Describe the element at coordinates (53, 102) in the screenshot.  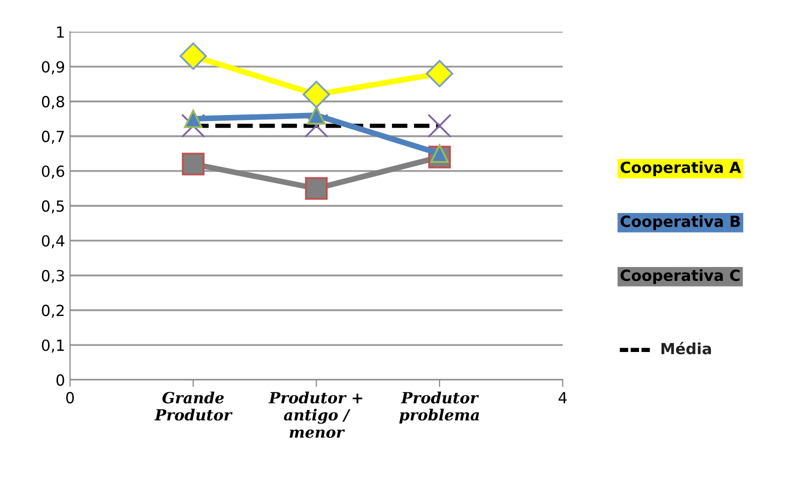
I see `y-tick-label: 0,8` at that location.